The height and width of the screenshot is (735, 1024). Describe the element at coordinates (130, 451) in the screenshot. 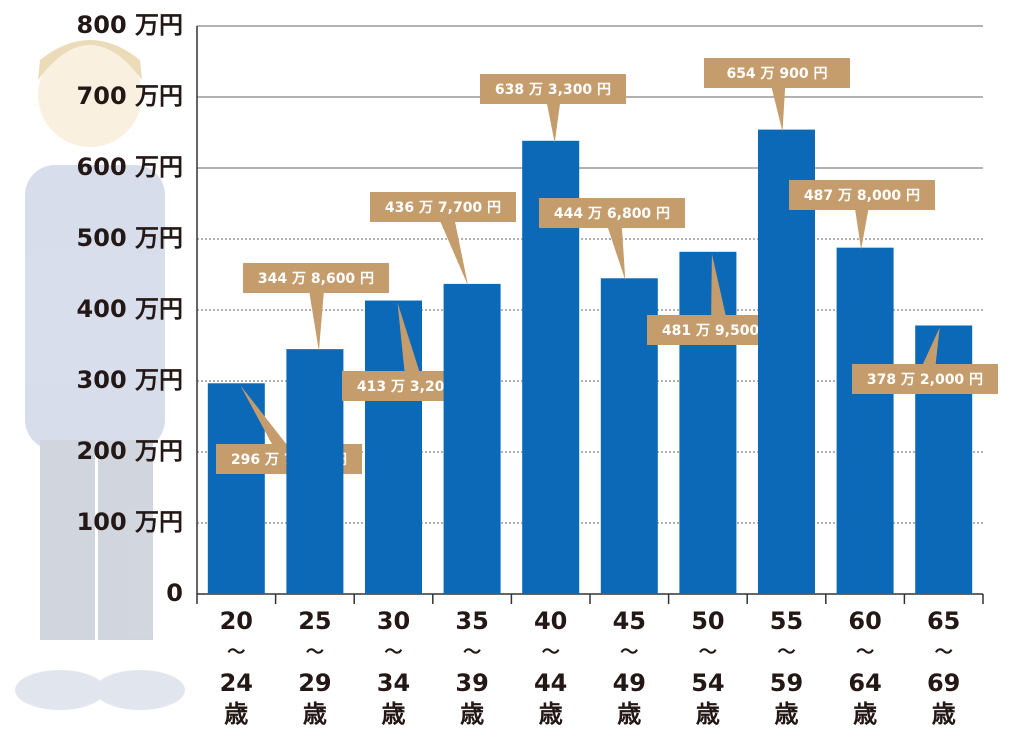

I see `y-tick-label: 200 万円` at that location.